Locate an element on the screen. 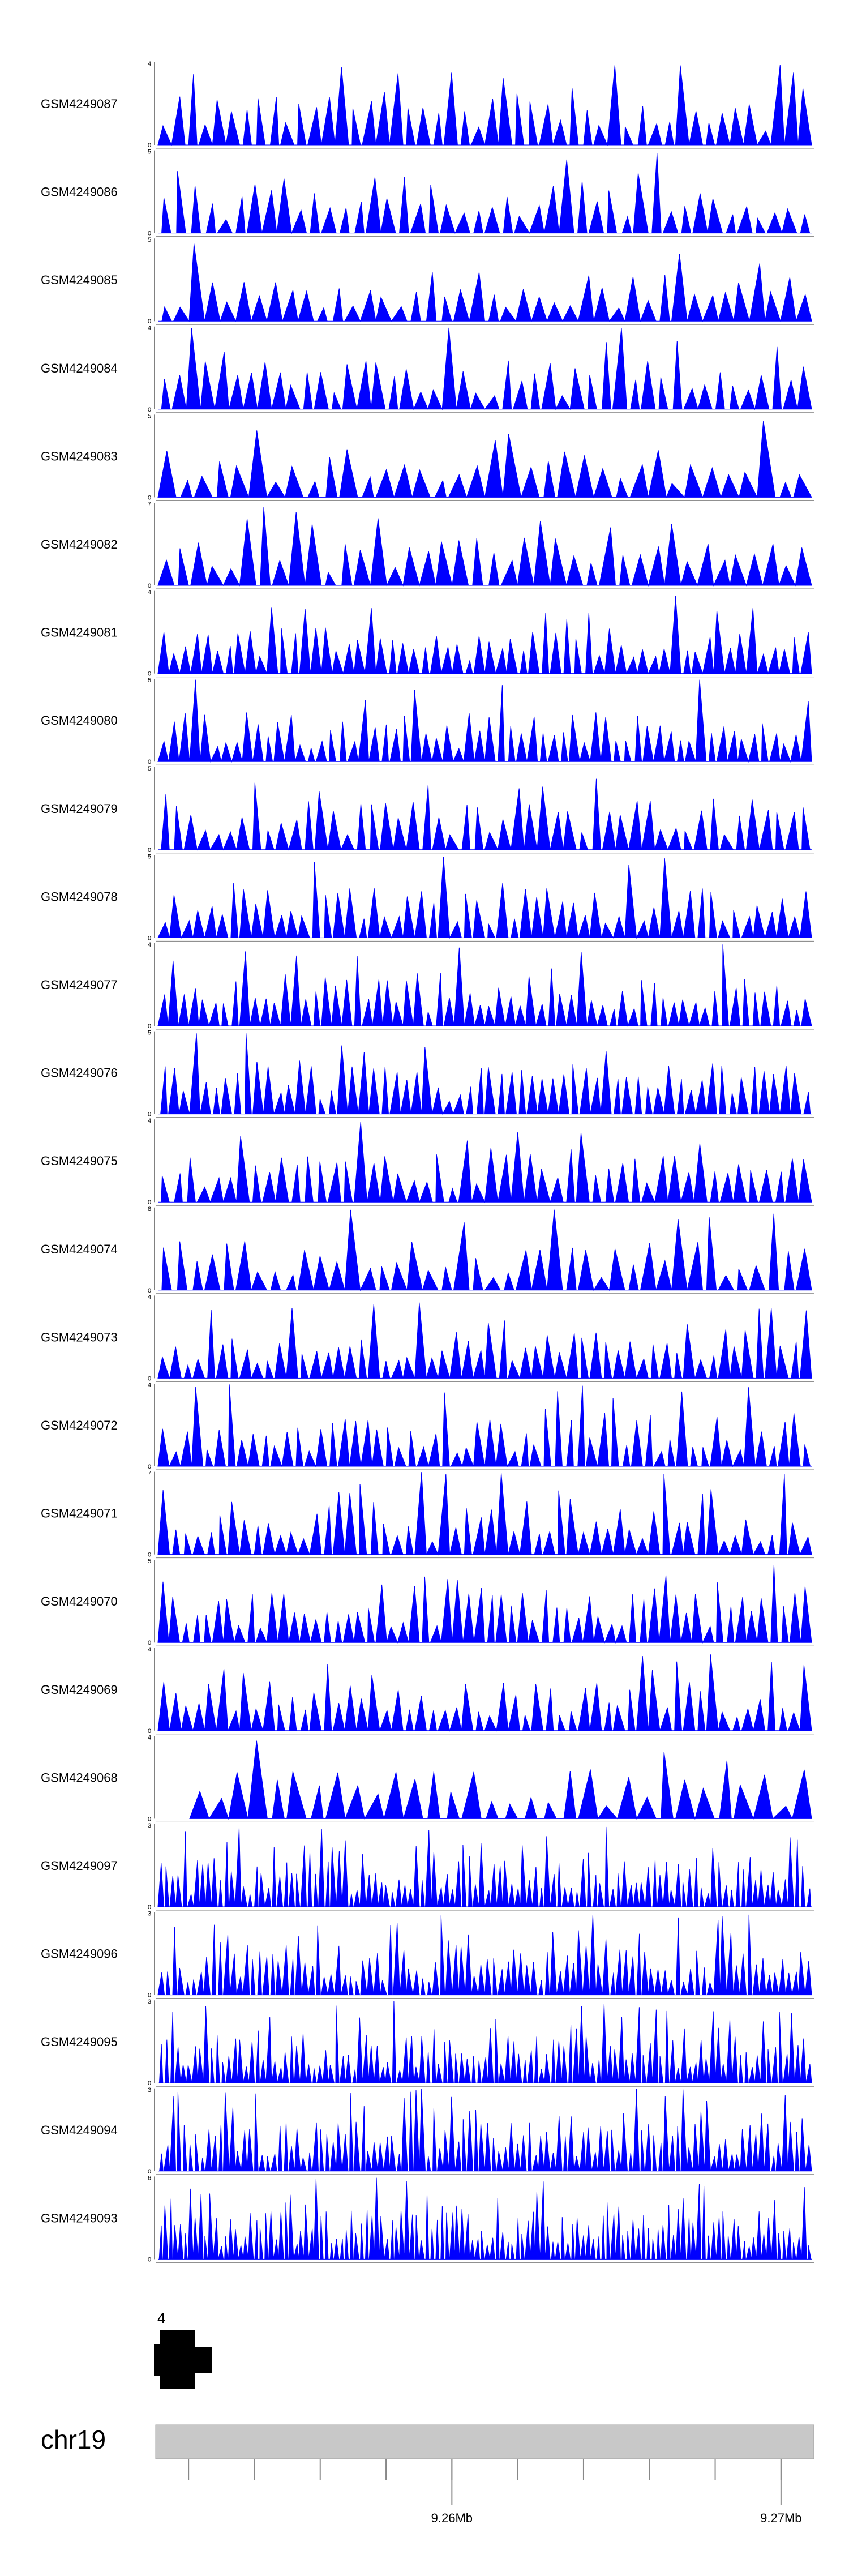  track-GSM4249096: GSM4249096 3 0 is located at coordinates (427, 1955).